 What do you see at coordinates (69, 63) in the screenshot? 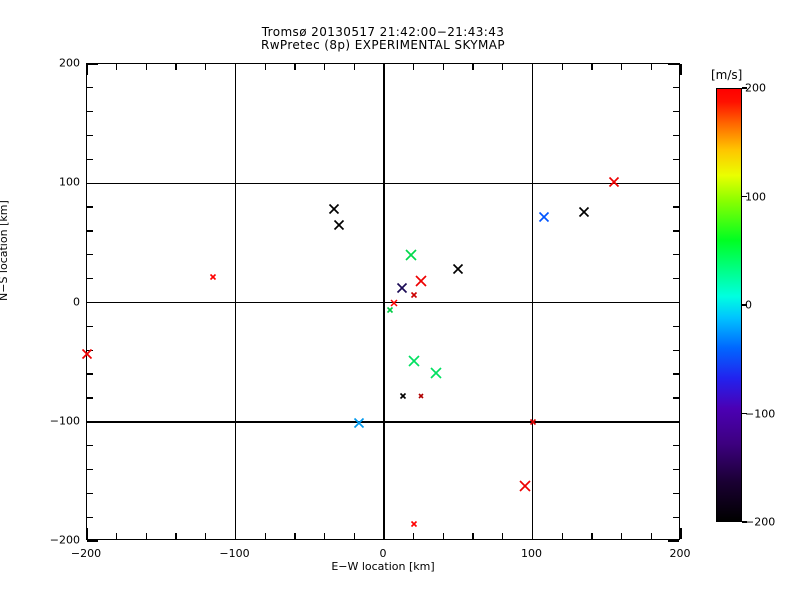
I see `y-tick-label: 200` at bounding box center [69, 63].